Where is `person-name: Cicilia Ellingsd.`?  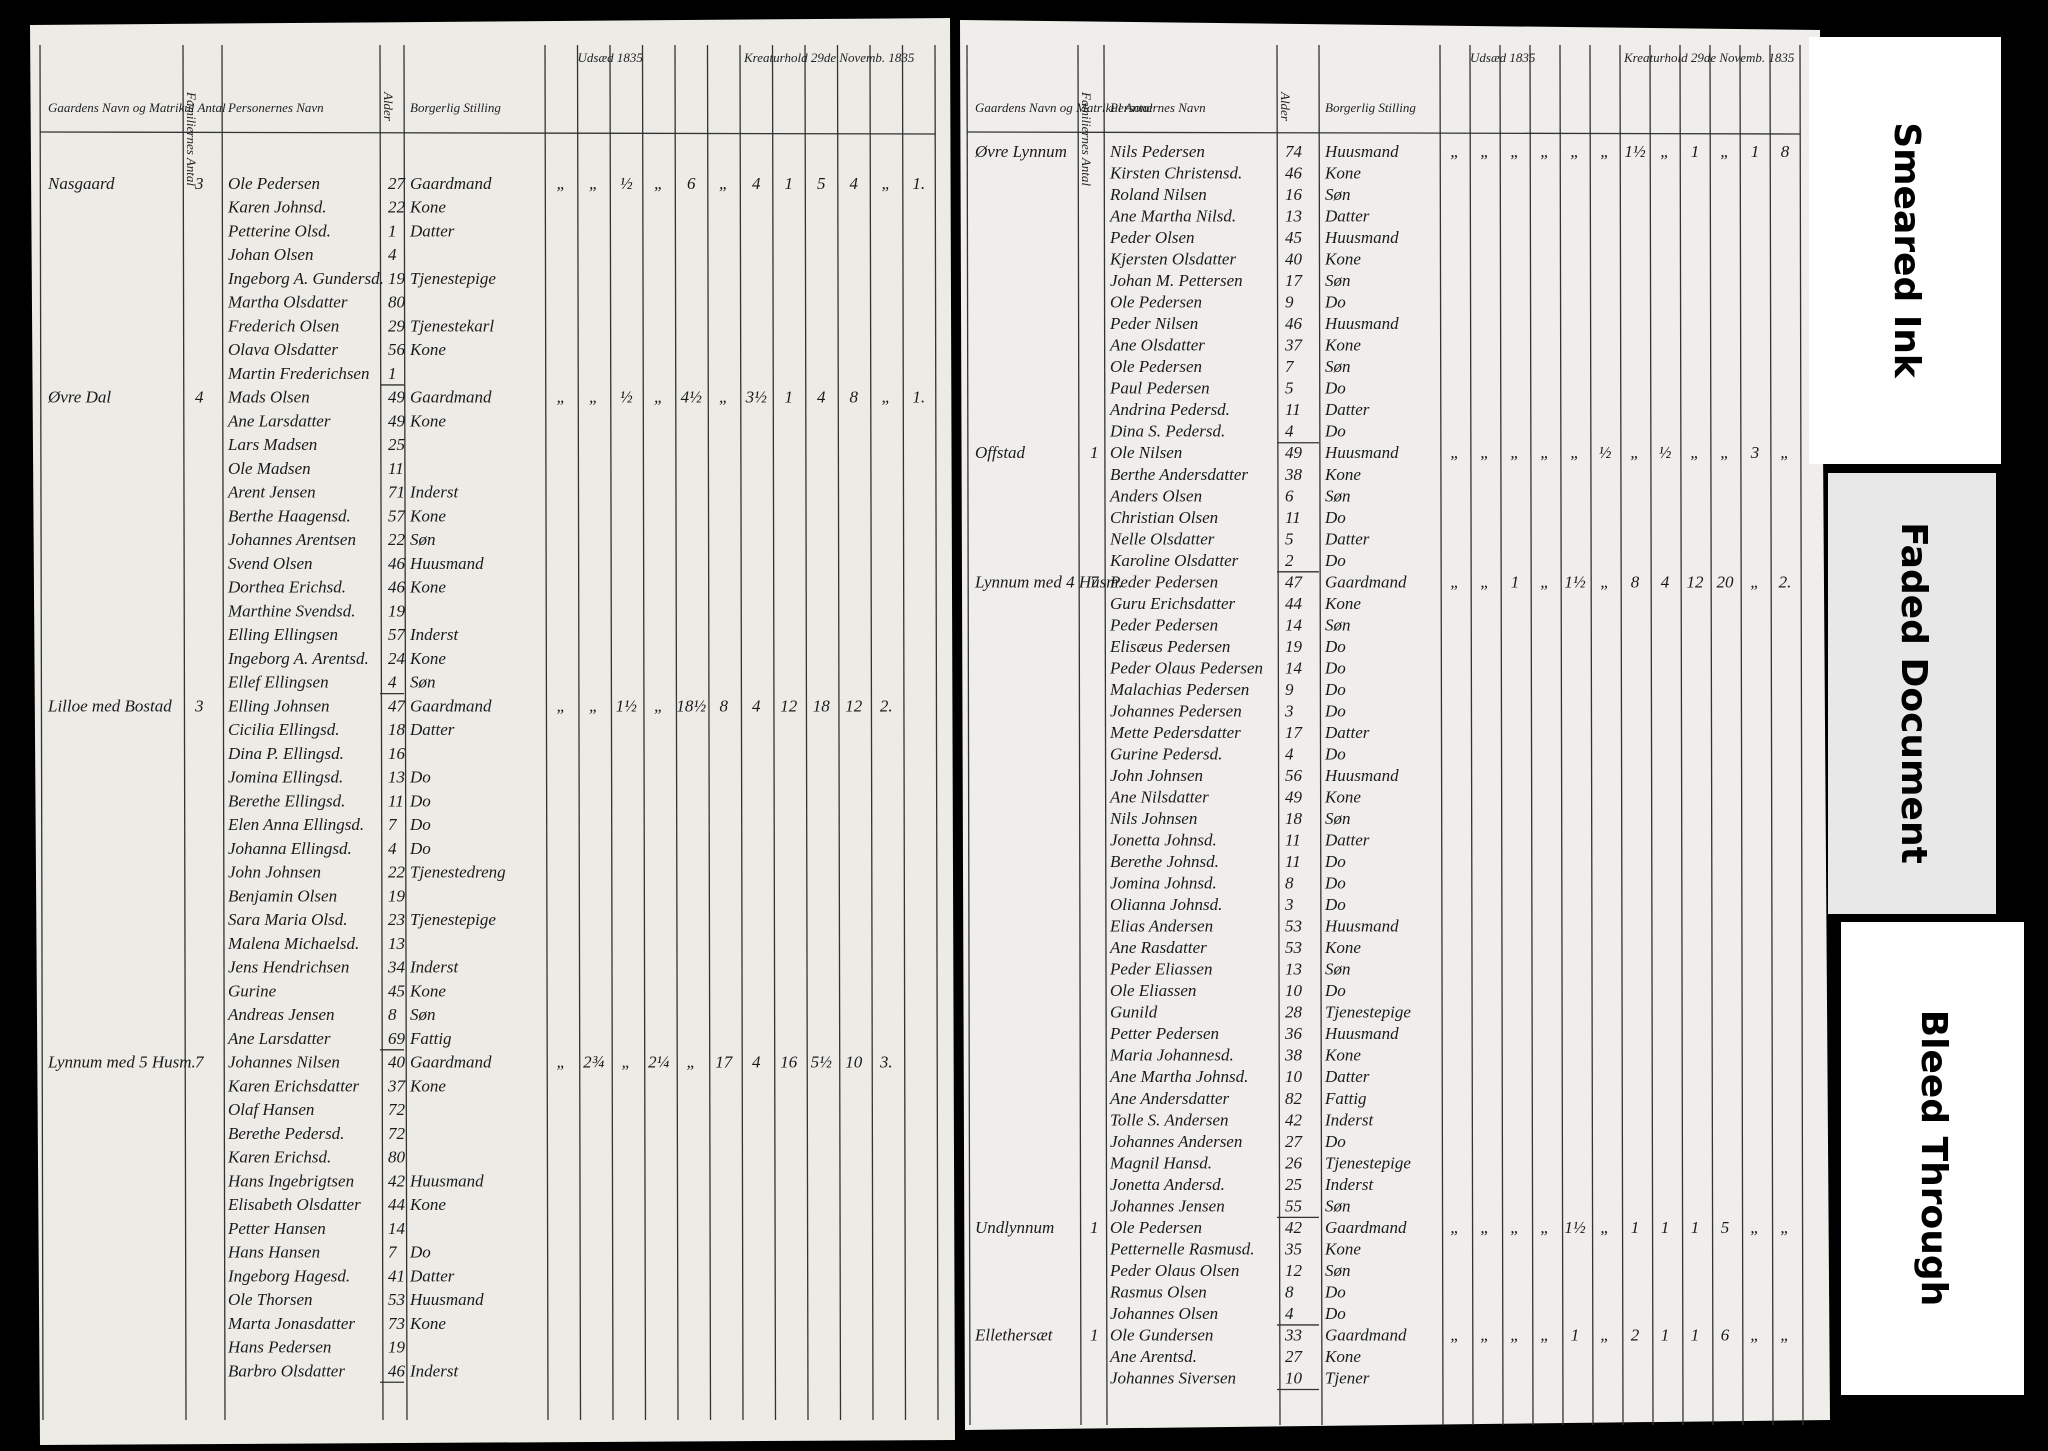
person-name: Cicilia Ellingsd. is located at coordinates (283, 729).